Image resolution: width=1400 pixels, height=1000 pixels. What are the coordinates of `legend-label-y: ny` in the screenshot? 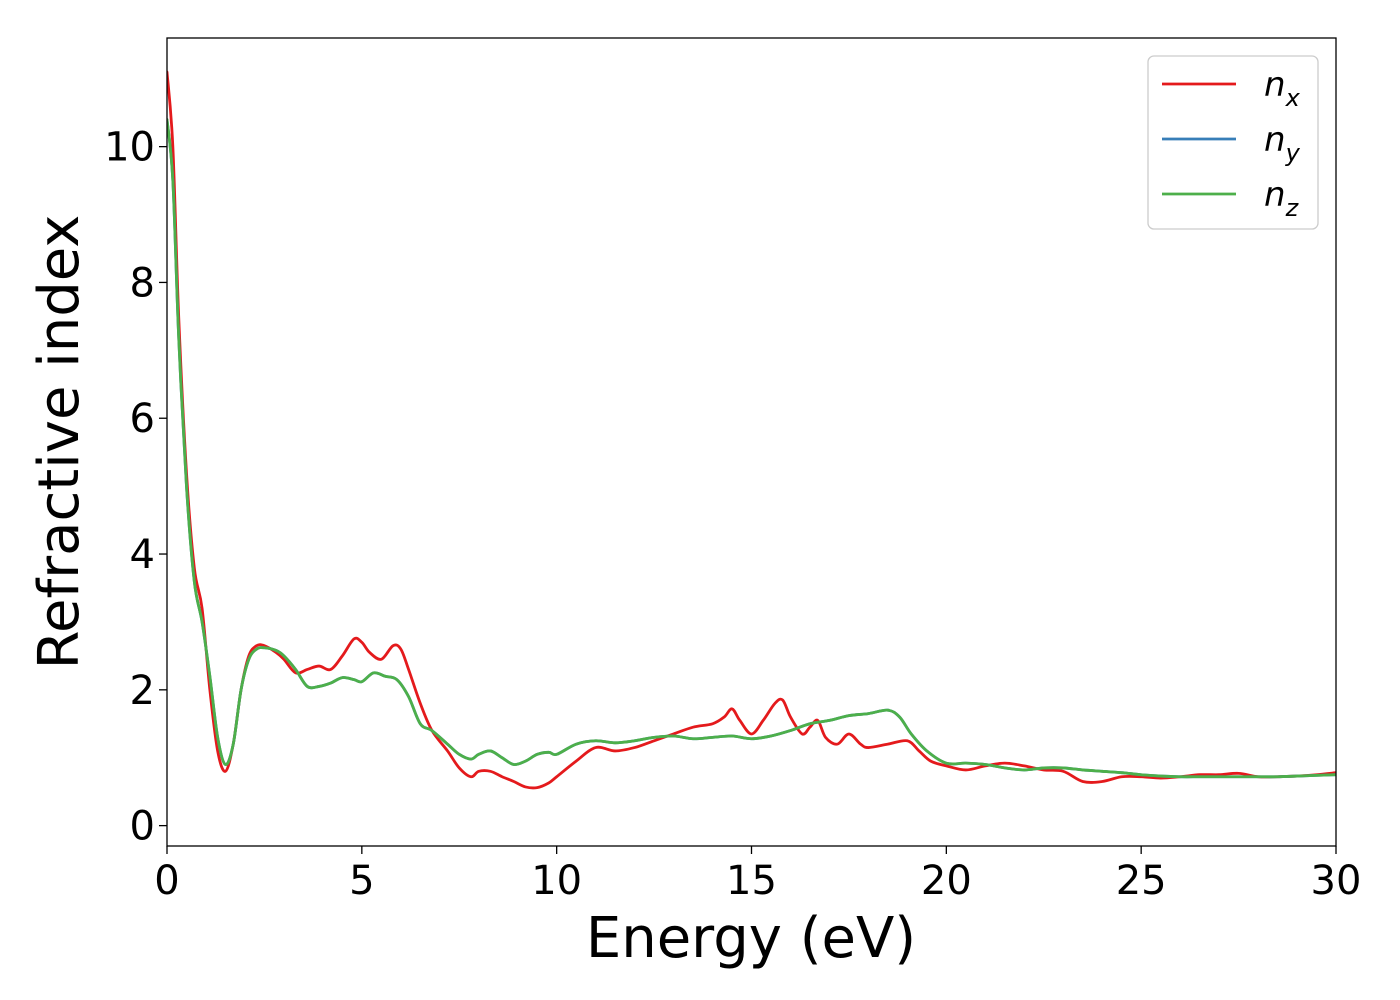 It's located at (1282, 143).